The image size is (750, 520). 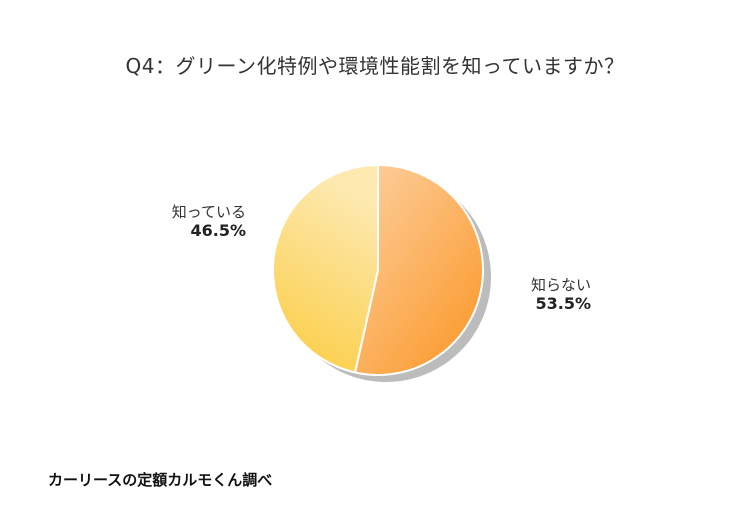 I want to click on slice-label-known-value: 46.5%, so click(x=218, y=230).